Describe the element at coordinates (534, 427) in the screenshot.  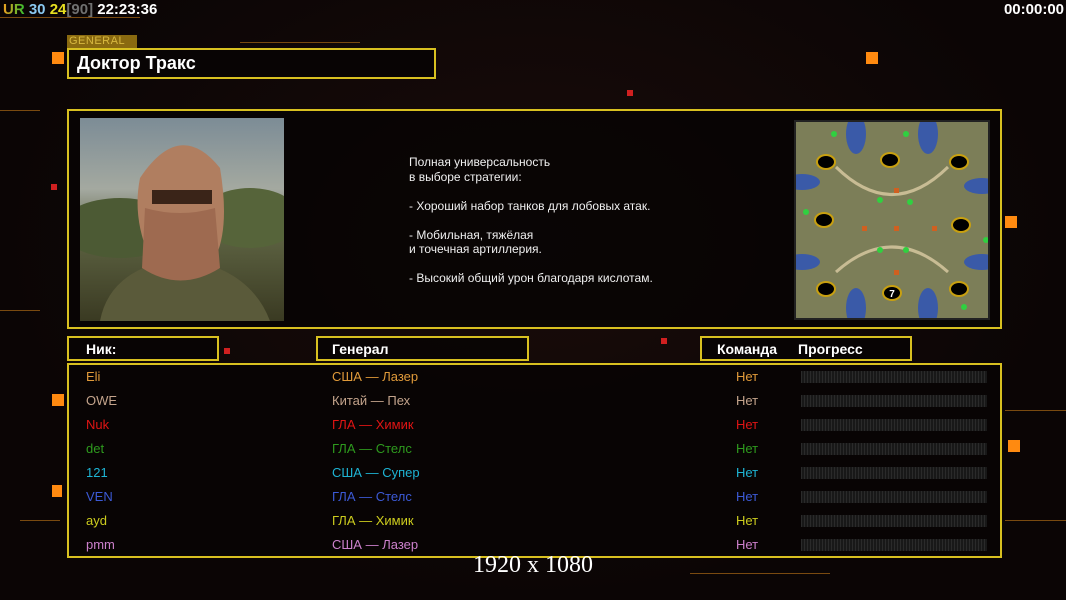
I see `player-row: Nuk ГЛА — Химик Нет` at that location.